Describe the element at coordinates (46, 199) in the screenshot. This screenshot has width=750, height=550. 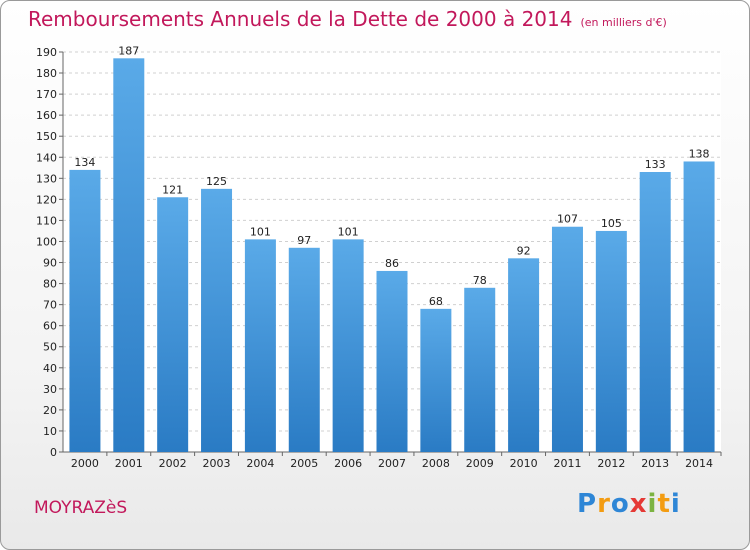
I see `y-tick-label: 120` at that location.